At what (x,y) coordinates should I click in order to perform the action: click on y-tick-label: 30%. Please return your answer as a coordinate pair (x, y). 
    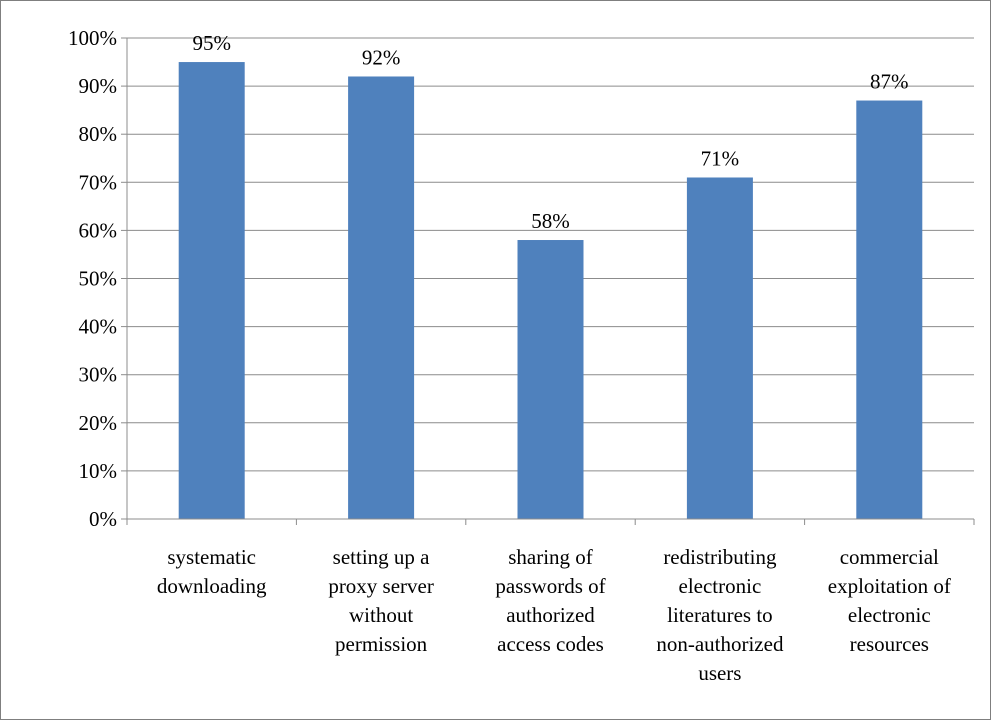
    Looking at the image, I should click on (98, 375).